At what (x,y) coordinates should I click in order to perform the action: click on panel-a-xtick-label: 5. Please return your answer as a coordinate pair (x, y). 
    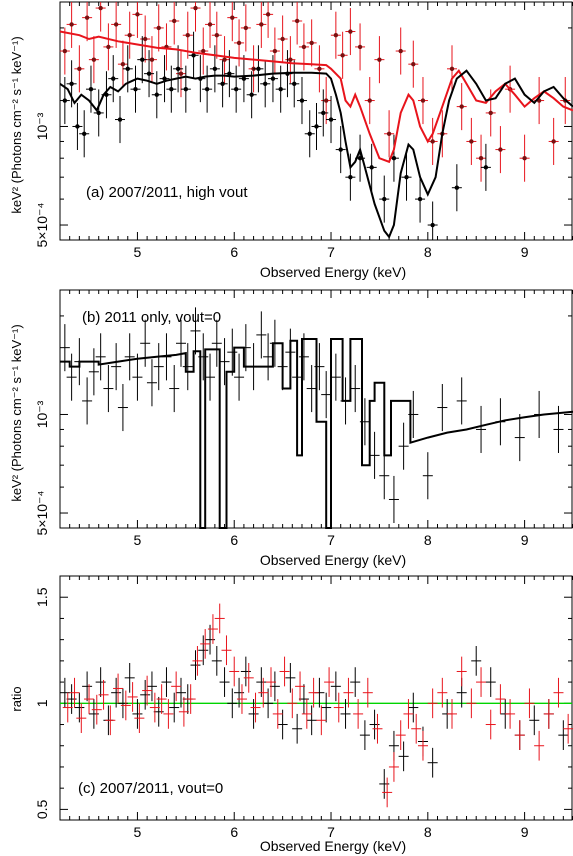
    Looking at the image, I should click on (138, 252).